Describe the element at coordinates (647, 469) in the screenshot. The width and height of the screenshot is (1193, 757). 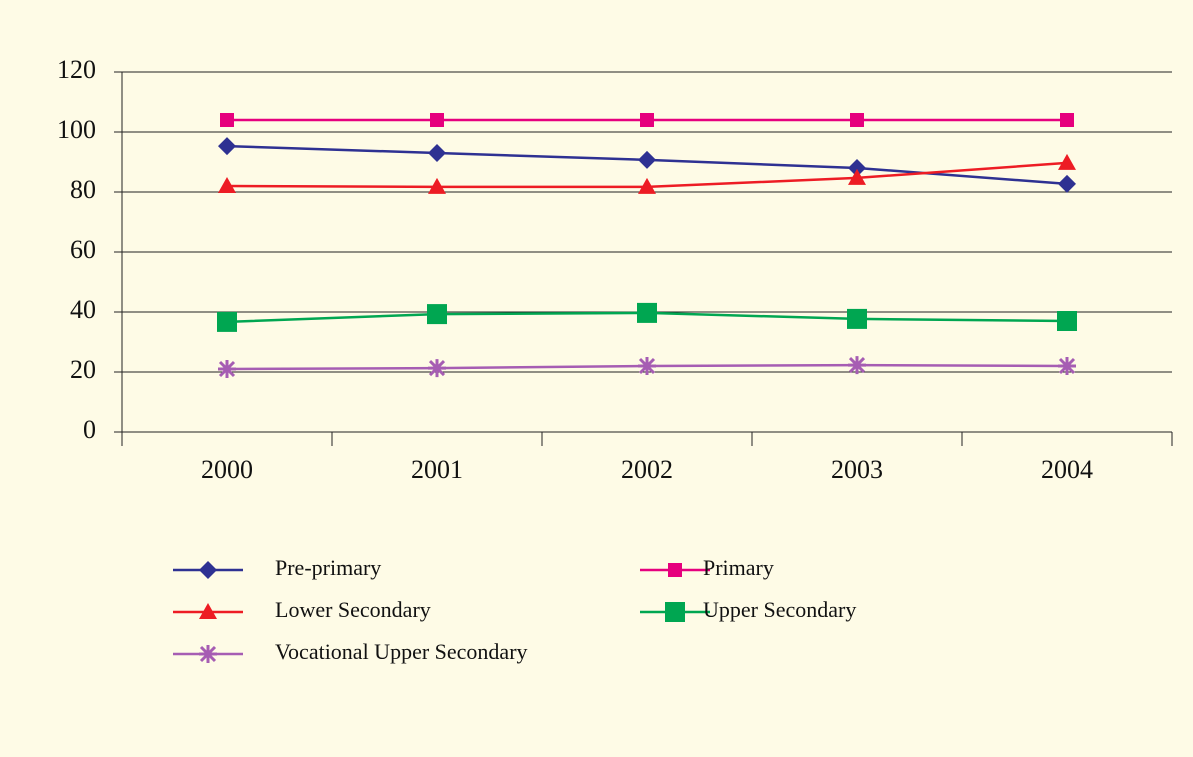
I see `x-tick-label: 2002` at that location.